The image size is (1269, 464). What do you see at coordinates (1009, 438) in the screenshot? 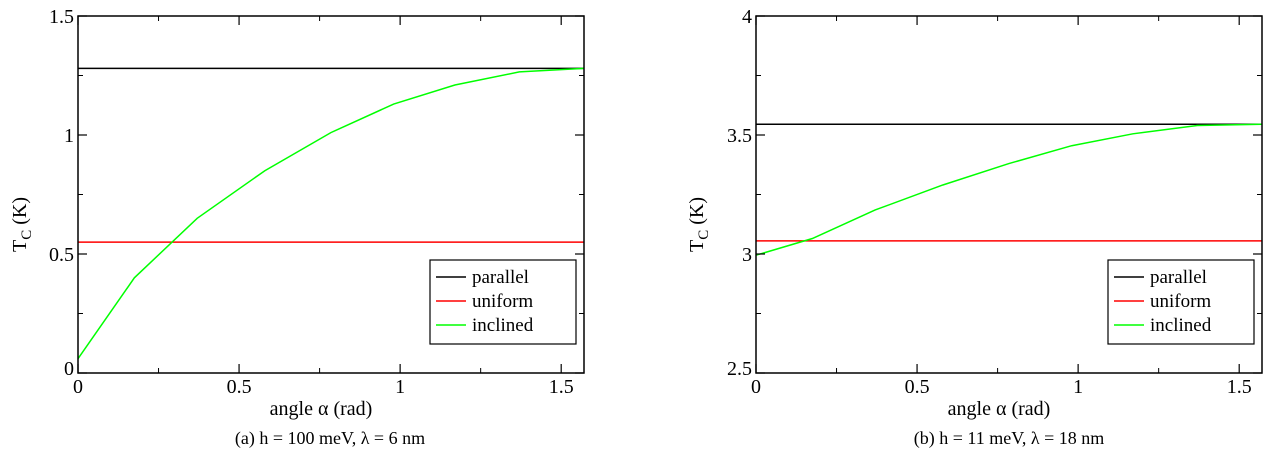
I see `figure-caption: (b) h = 11 meV, λ = 18 nm` at bounding box center [1009, 438].